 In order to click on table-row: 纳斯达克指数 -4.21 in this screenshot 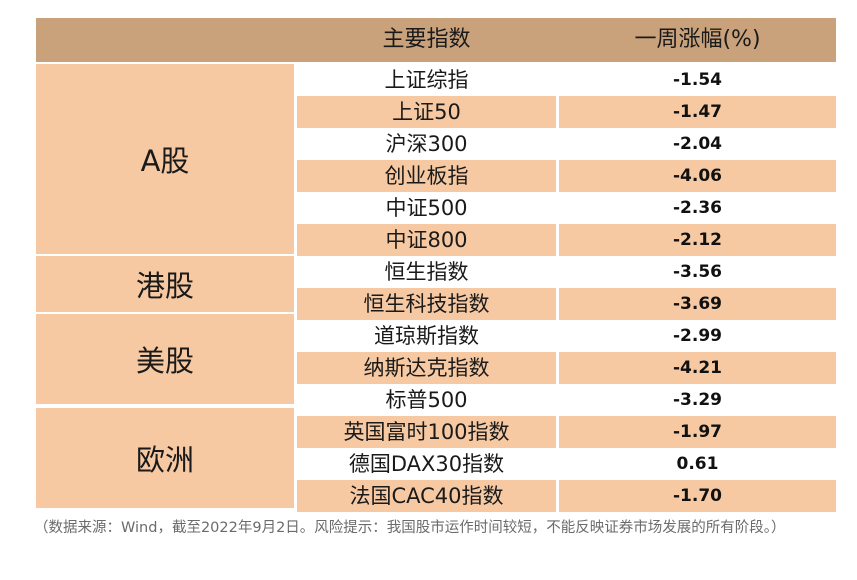, I will do `click(566, 368)`.